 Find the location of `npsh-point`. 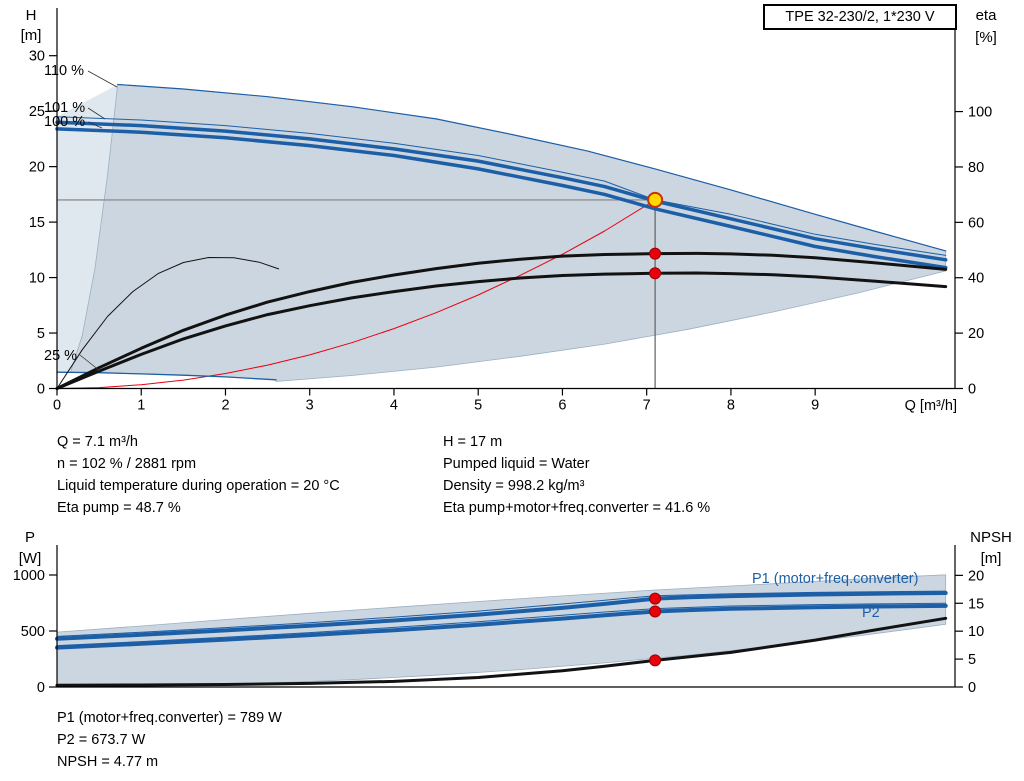

npsh-point is located at coordinates (655, 660).